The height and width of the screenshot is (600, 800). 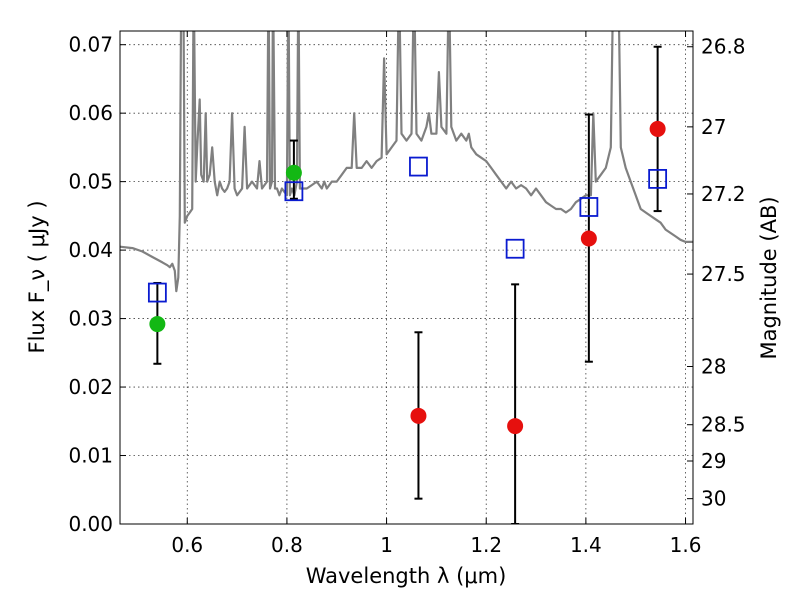 What do you see at coordinates (723, 425) in the screenshot?
I see `right-tick-label: 28.5` at bounding box center [723, 425].